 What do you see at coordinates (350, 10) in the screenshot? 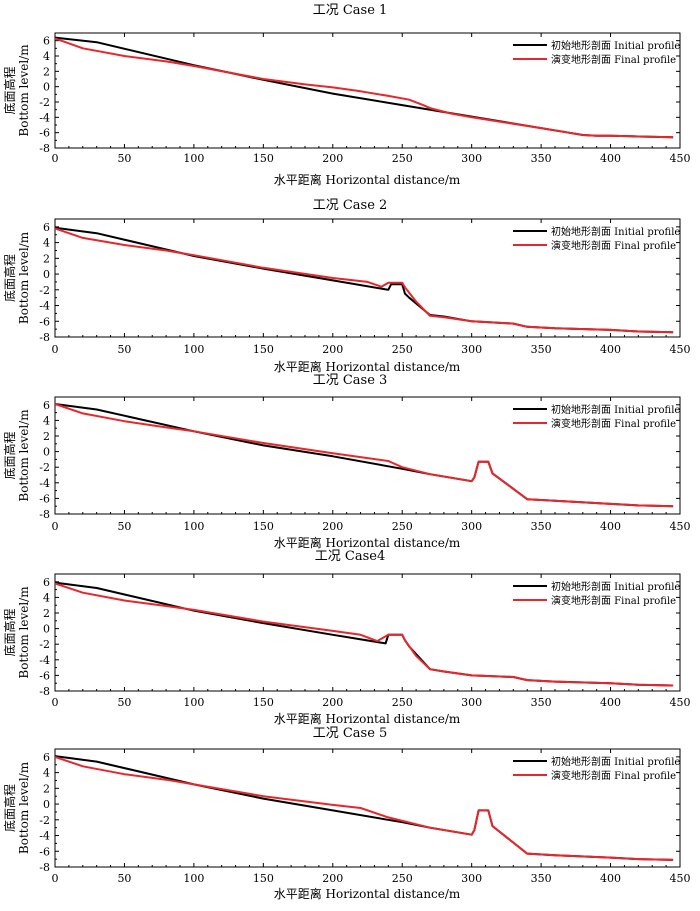
I see `chart-title: 工况 Case 1` at bounding box center [350, 10].